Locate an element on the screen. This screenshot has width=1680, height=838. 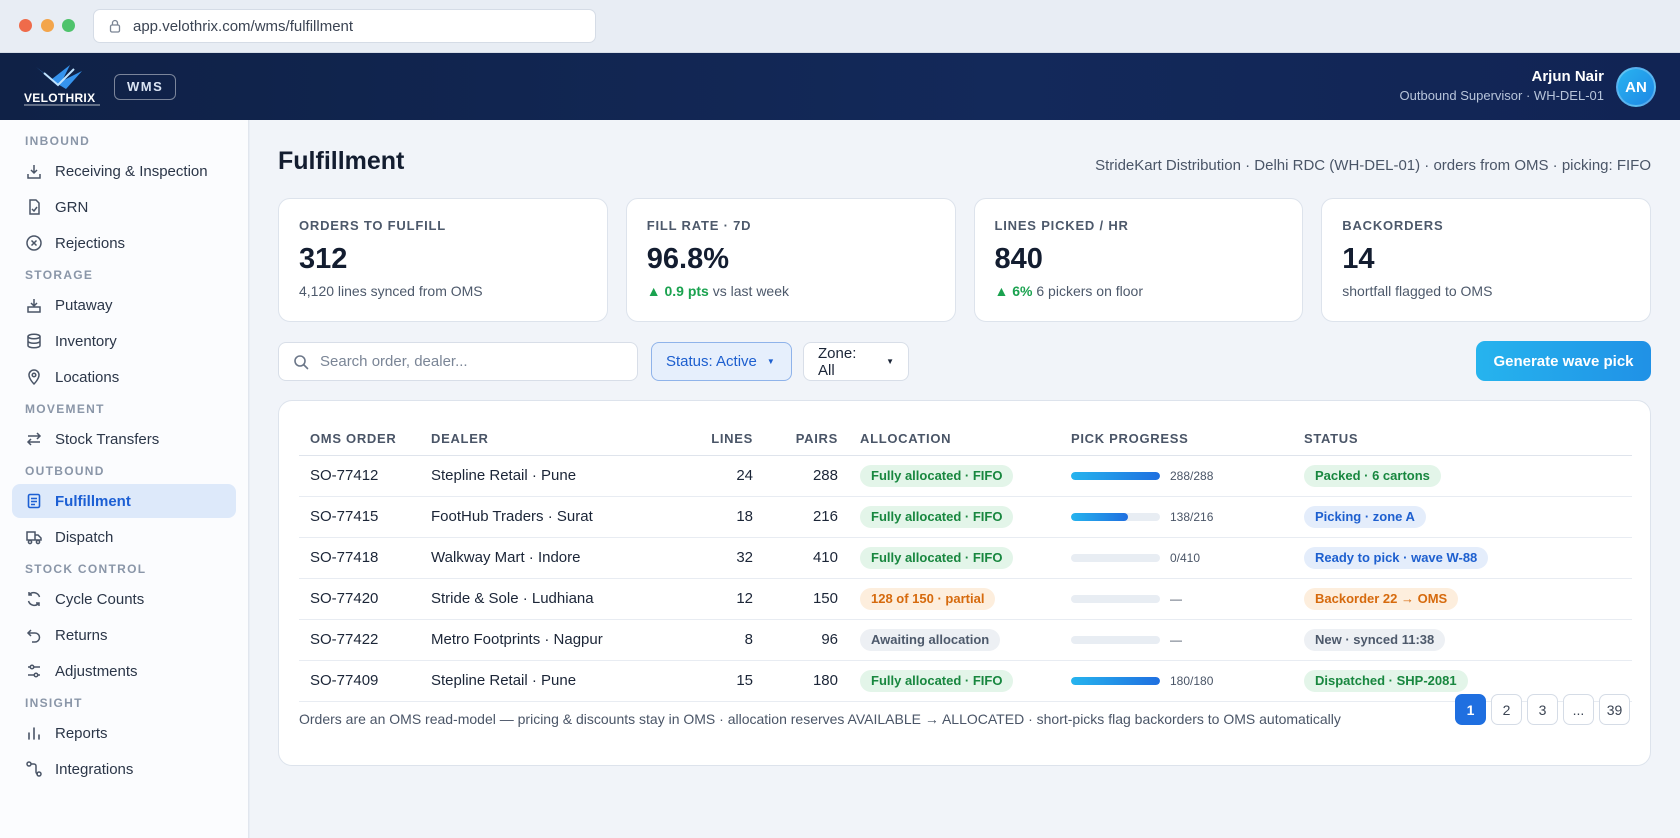
sidebar-item-label: Fulfillment is located at coordinates (93, 501).